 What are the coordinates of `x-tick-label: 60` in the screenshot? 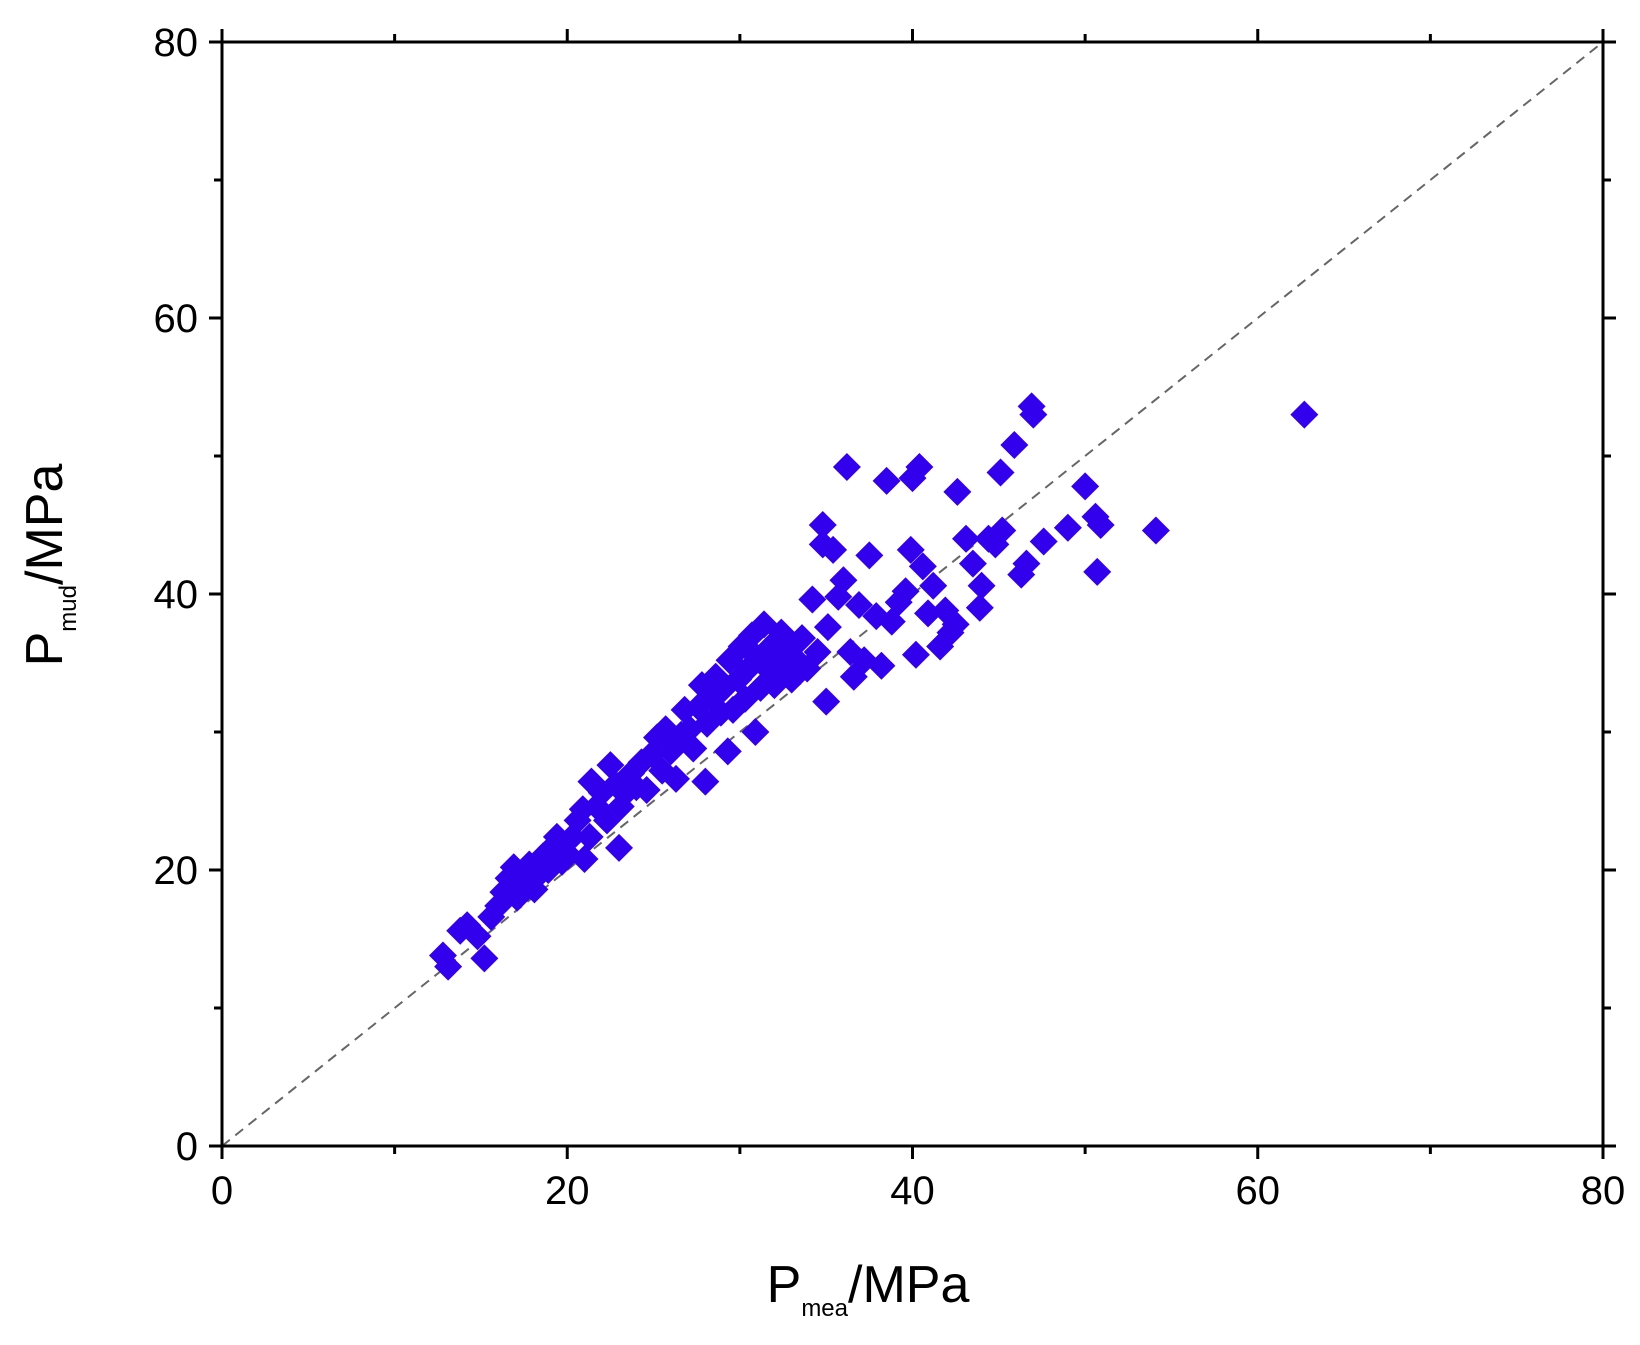 It's located at (1258, 1191).